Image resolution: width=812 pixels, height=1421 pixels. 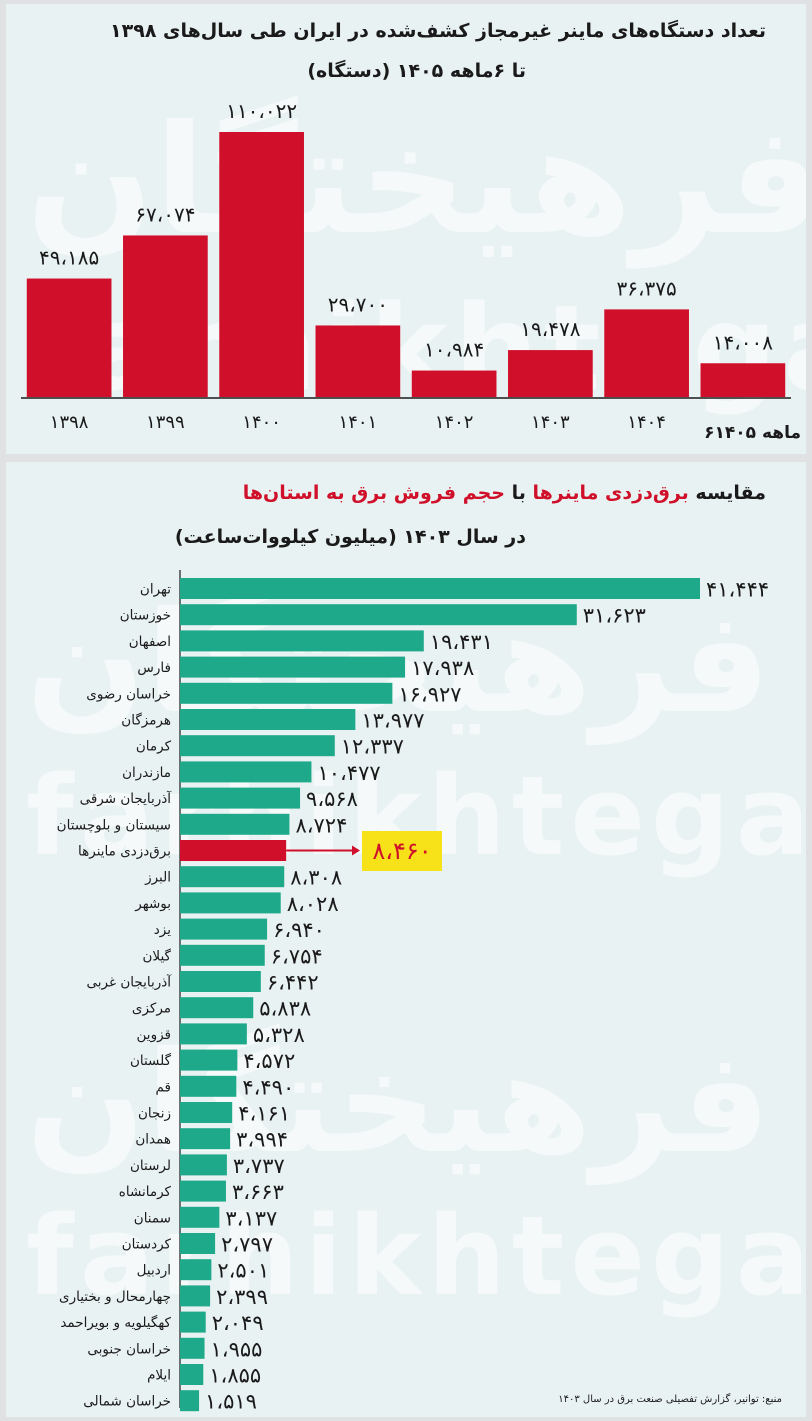 What do you see at coordinates (610, 493) in the screenshot?
I see `title-part-2: برق‌دزدی ماینرها` at bounding box center [610, 493].